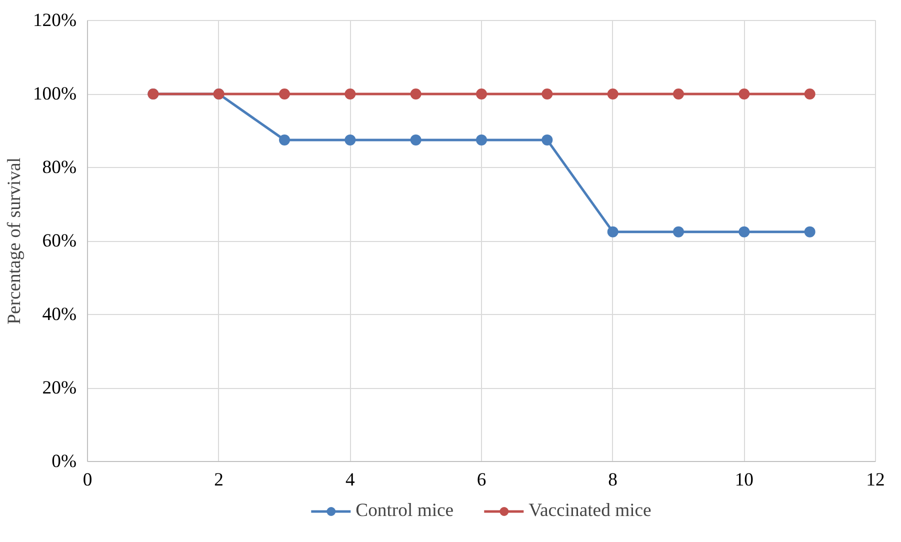  I want to click on legend-label: Vaccinated mice, so click(590, 511).